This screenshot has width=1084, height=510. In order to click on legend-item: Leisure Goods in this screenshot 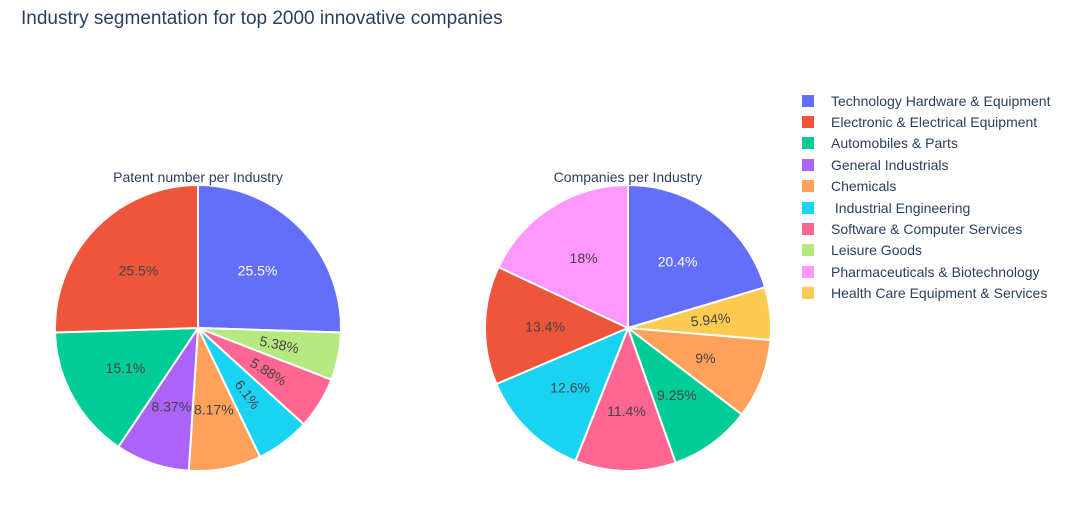, I will do `click(926, 250)`.